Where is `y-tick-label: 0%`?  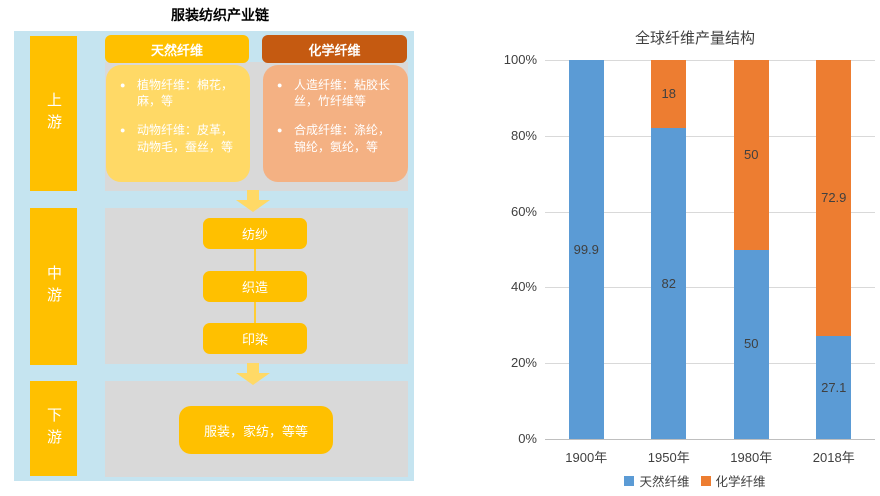
y-tick-label: 0% is located at coordinates (527, 438).